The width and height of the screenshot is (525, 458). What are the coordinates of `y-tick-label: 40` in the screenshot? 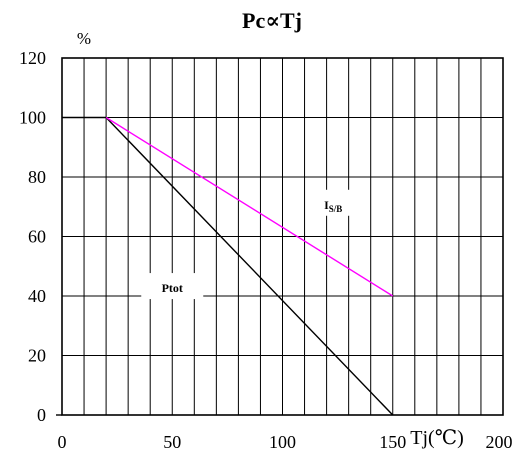 It's located at (37, 296).